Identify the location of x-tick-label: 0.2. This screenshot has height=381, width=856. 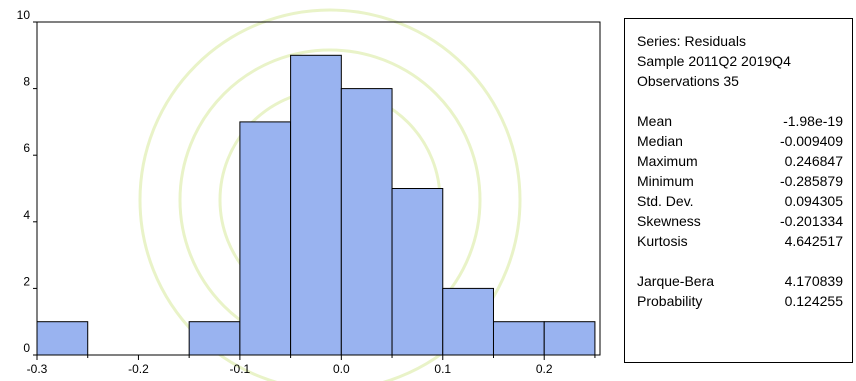
(544, 369).